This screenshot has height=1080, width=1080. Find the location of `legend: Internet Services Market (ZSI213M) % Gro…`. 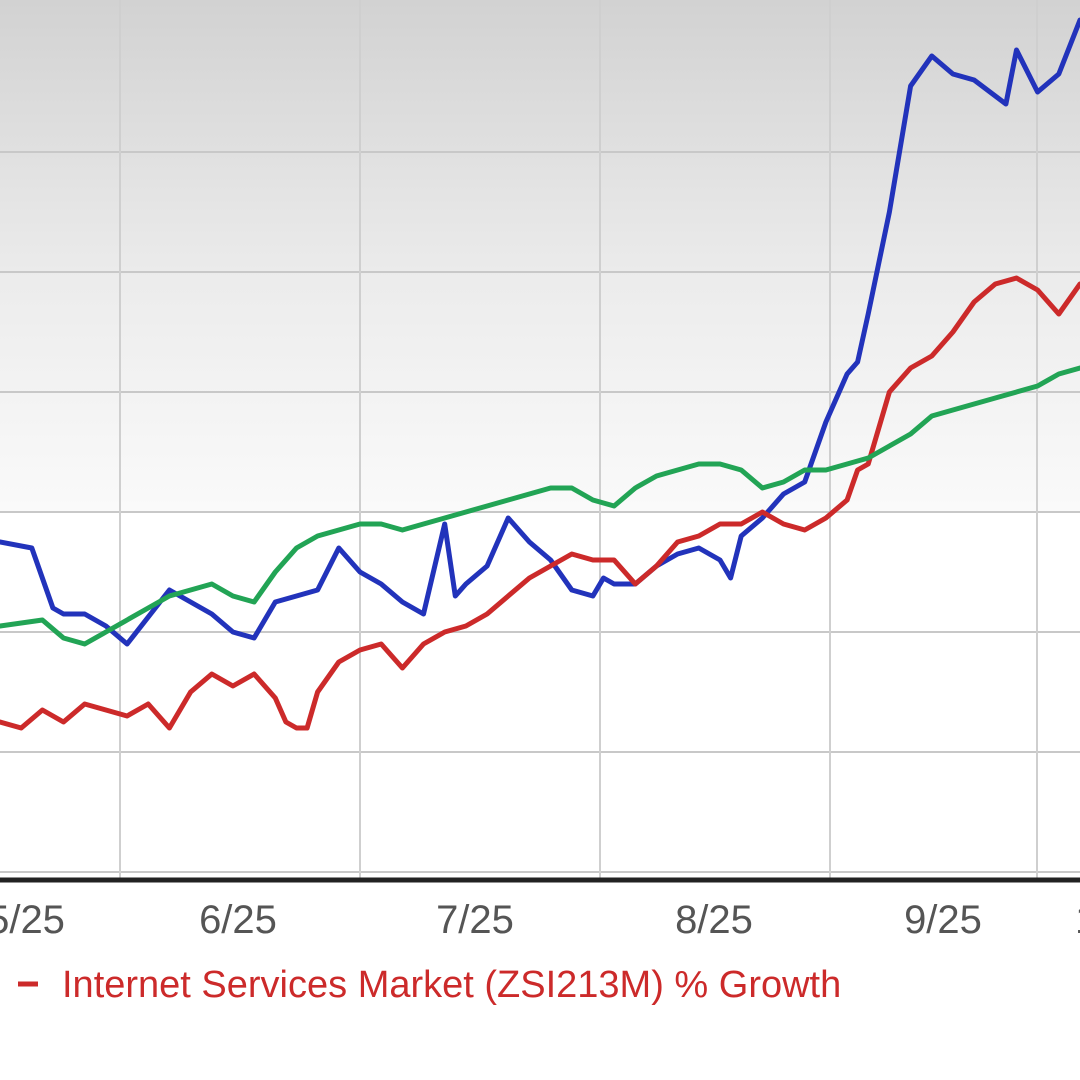

legend: Internet Services Market (ZSI213M) % Gro… is located at coordinates (429, 985).